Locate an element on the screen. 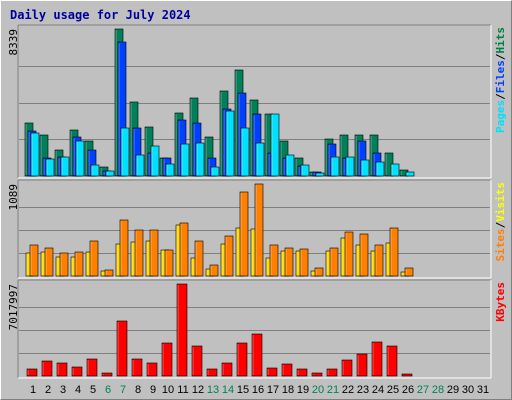  day-label-15: 15 is located at coordinates (243, 390).